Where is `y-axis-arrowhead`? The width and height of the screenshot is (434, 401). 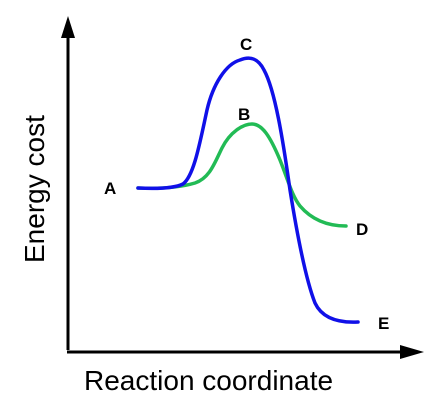 y-axis-arrowhead is located at coordinates (68, 27).